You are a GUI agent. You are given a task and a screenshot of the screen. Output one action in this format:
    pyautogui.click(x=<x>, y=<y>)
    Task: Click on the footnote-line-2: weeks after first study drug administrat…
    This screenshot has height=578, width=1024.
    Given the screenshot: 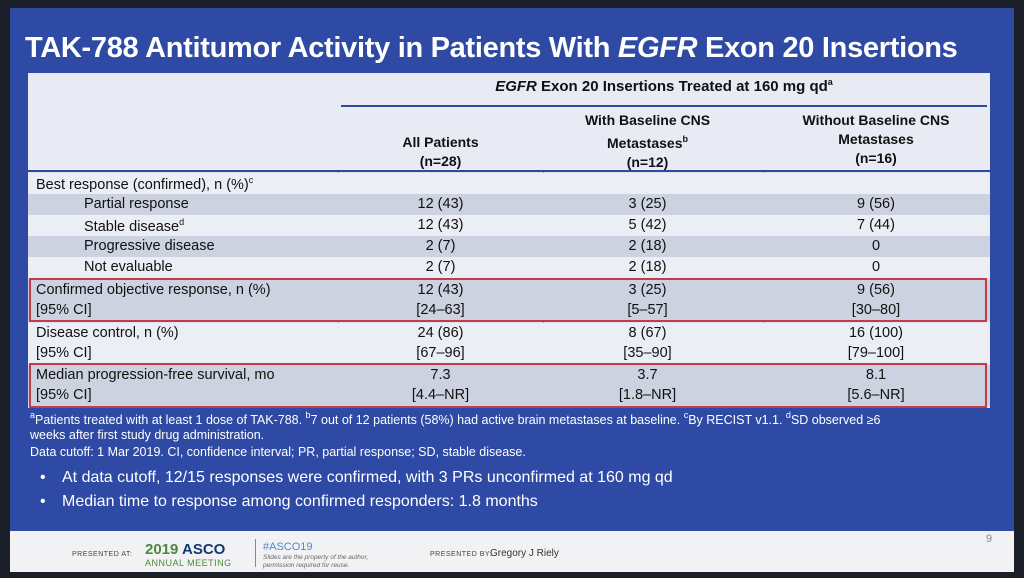 What is the action you would take?
    pyautogui.click(x=147, y=435)
    